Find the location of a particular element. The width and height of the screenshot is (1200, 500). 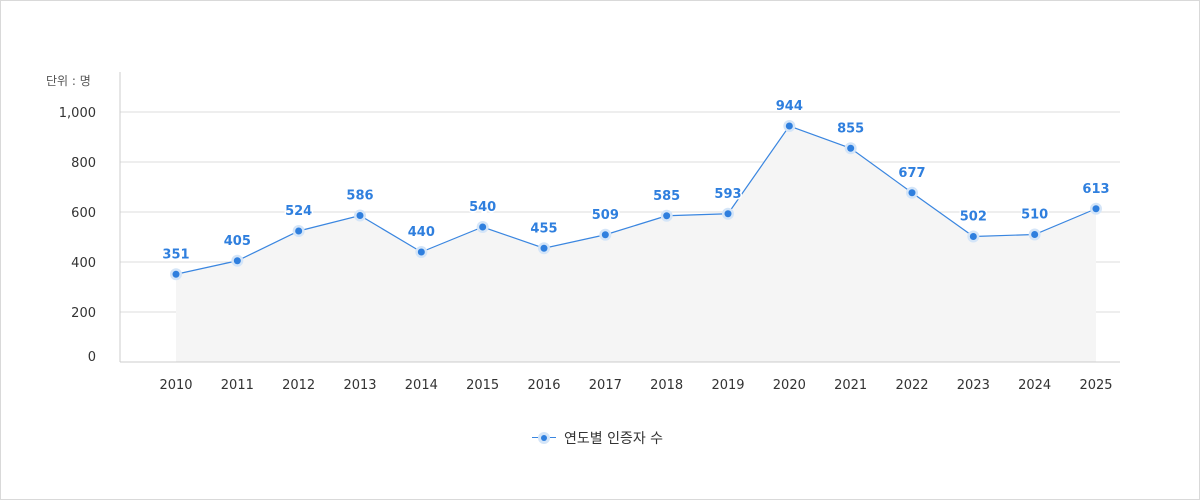

data-label: 586 is located at coordinates (359, 196).